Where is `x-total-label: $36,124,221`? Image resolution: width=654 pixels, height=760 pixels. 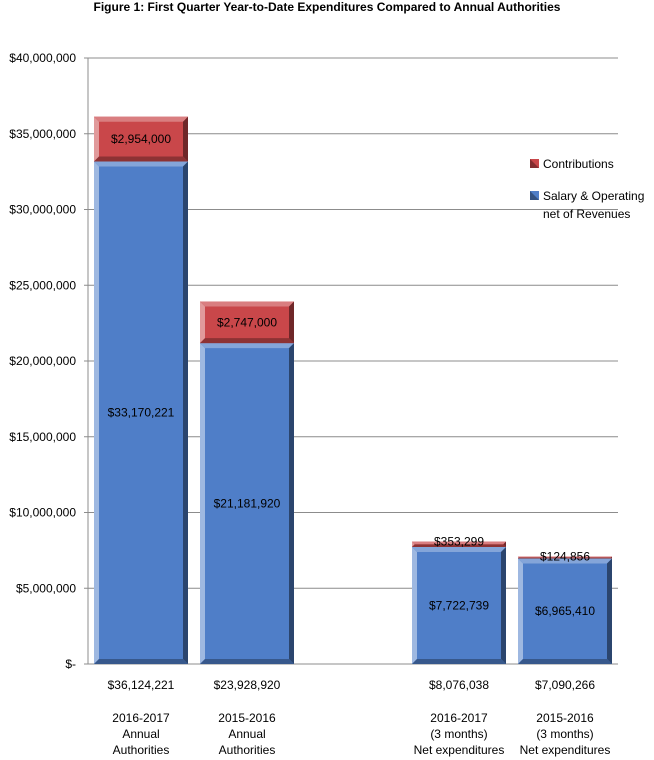 x-total-label: $36,124,221 is located at coordinates (141, 685).